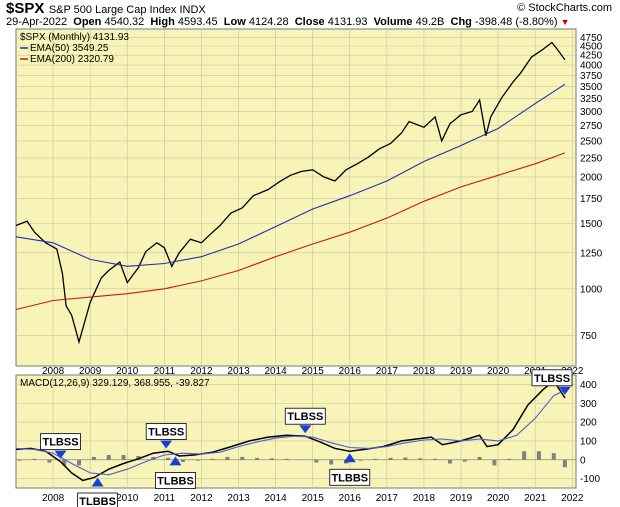  Describe the element at coordinates (588, 404) in the screenshot. I see `macd-y-tick-label: 300` at that location.